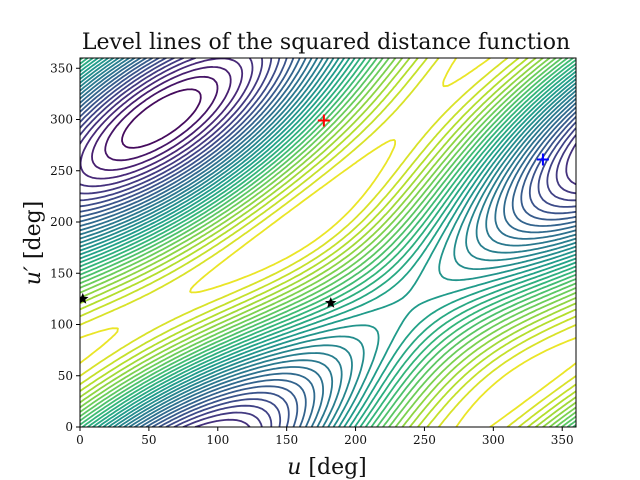 The width and height of the screenshot is (640, 480). What do you see at coordinates (217, 440) in the screenshot?
I see `x-tick-label: 100` at bounding box center [217, 440].